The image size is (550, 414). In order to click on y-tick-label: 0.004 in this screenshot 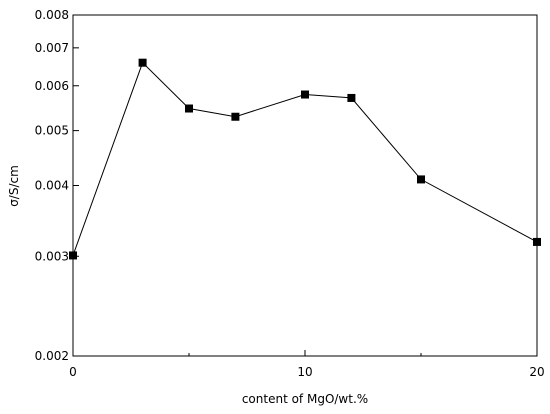, I will do `click(52, 186)`.